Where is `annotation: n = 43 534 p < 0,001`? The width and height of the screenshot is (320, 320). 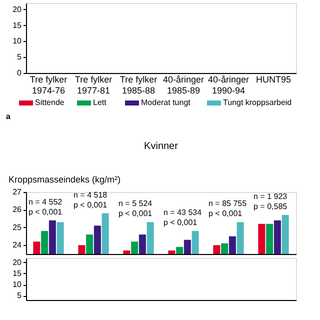
annotation: n = 43 534 p < 0,001 is located at coordinates (183, 217).